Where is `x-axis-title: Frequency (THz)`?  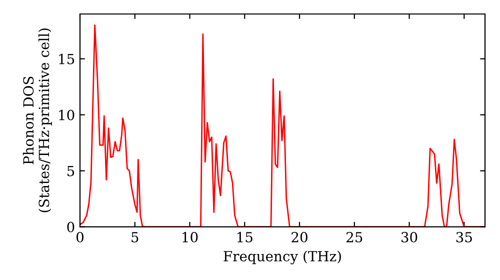
x-axis-title: Frequency (THz) is located at coordinates (282, 257).